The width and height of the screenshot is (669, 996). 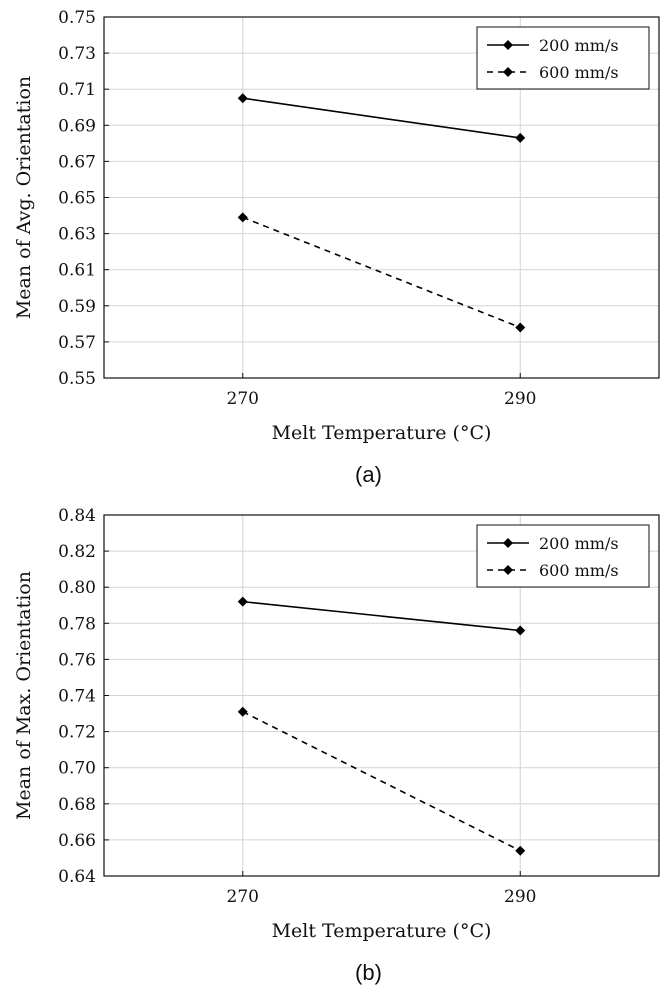 I want to click on chart-b-y-tick-label: 0.78, so click(x=77, y=624).